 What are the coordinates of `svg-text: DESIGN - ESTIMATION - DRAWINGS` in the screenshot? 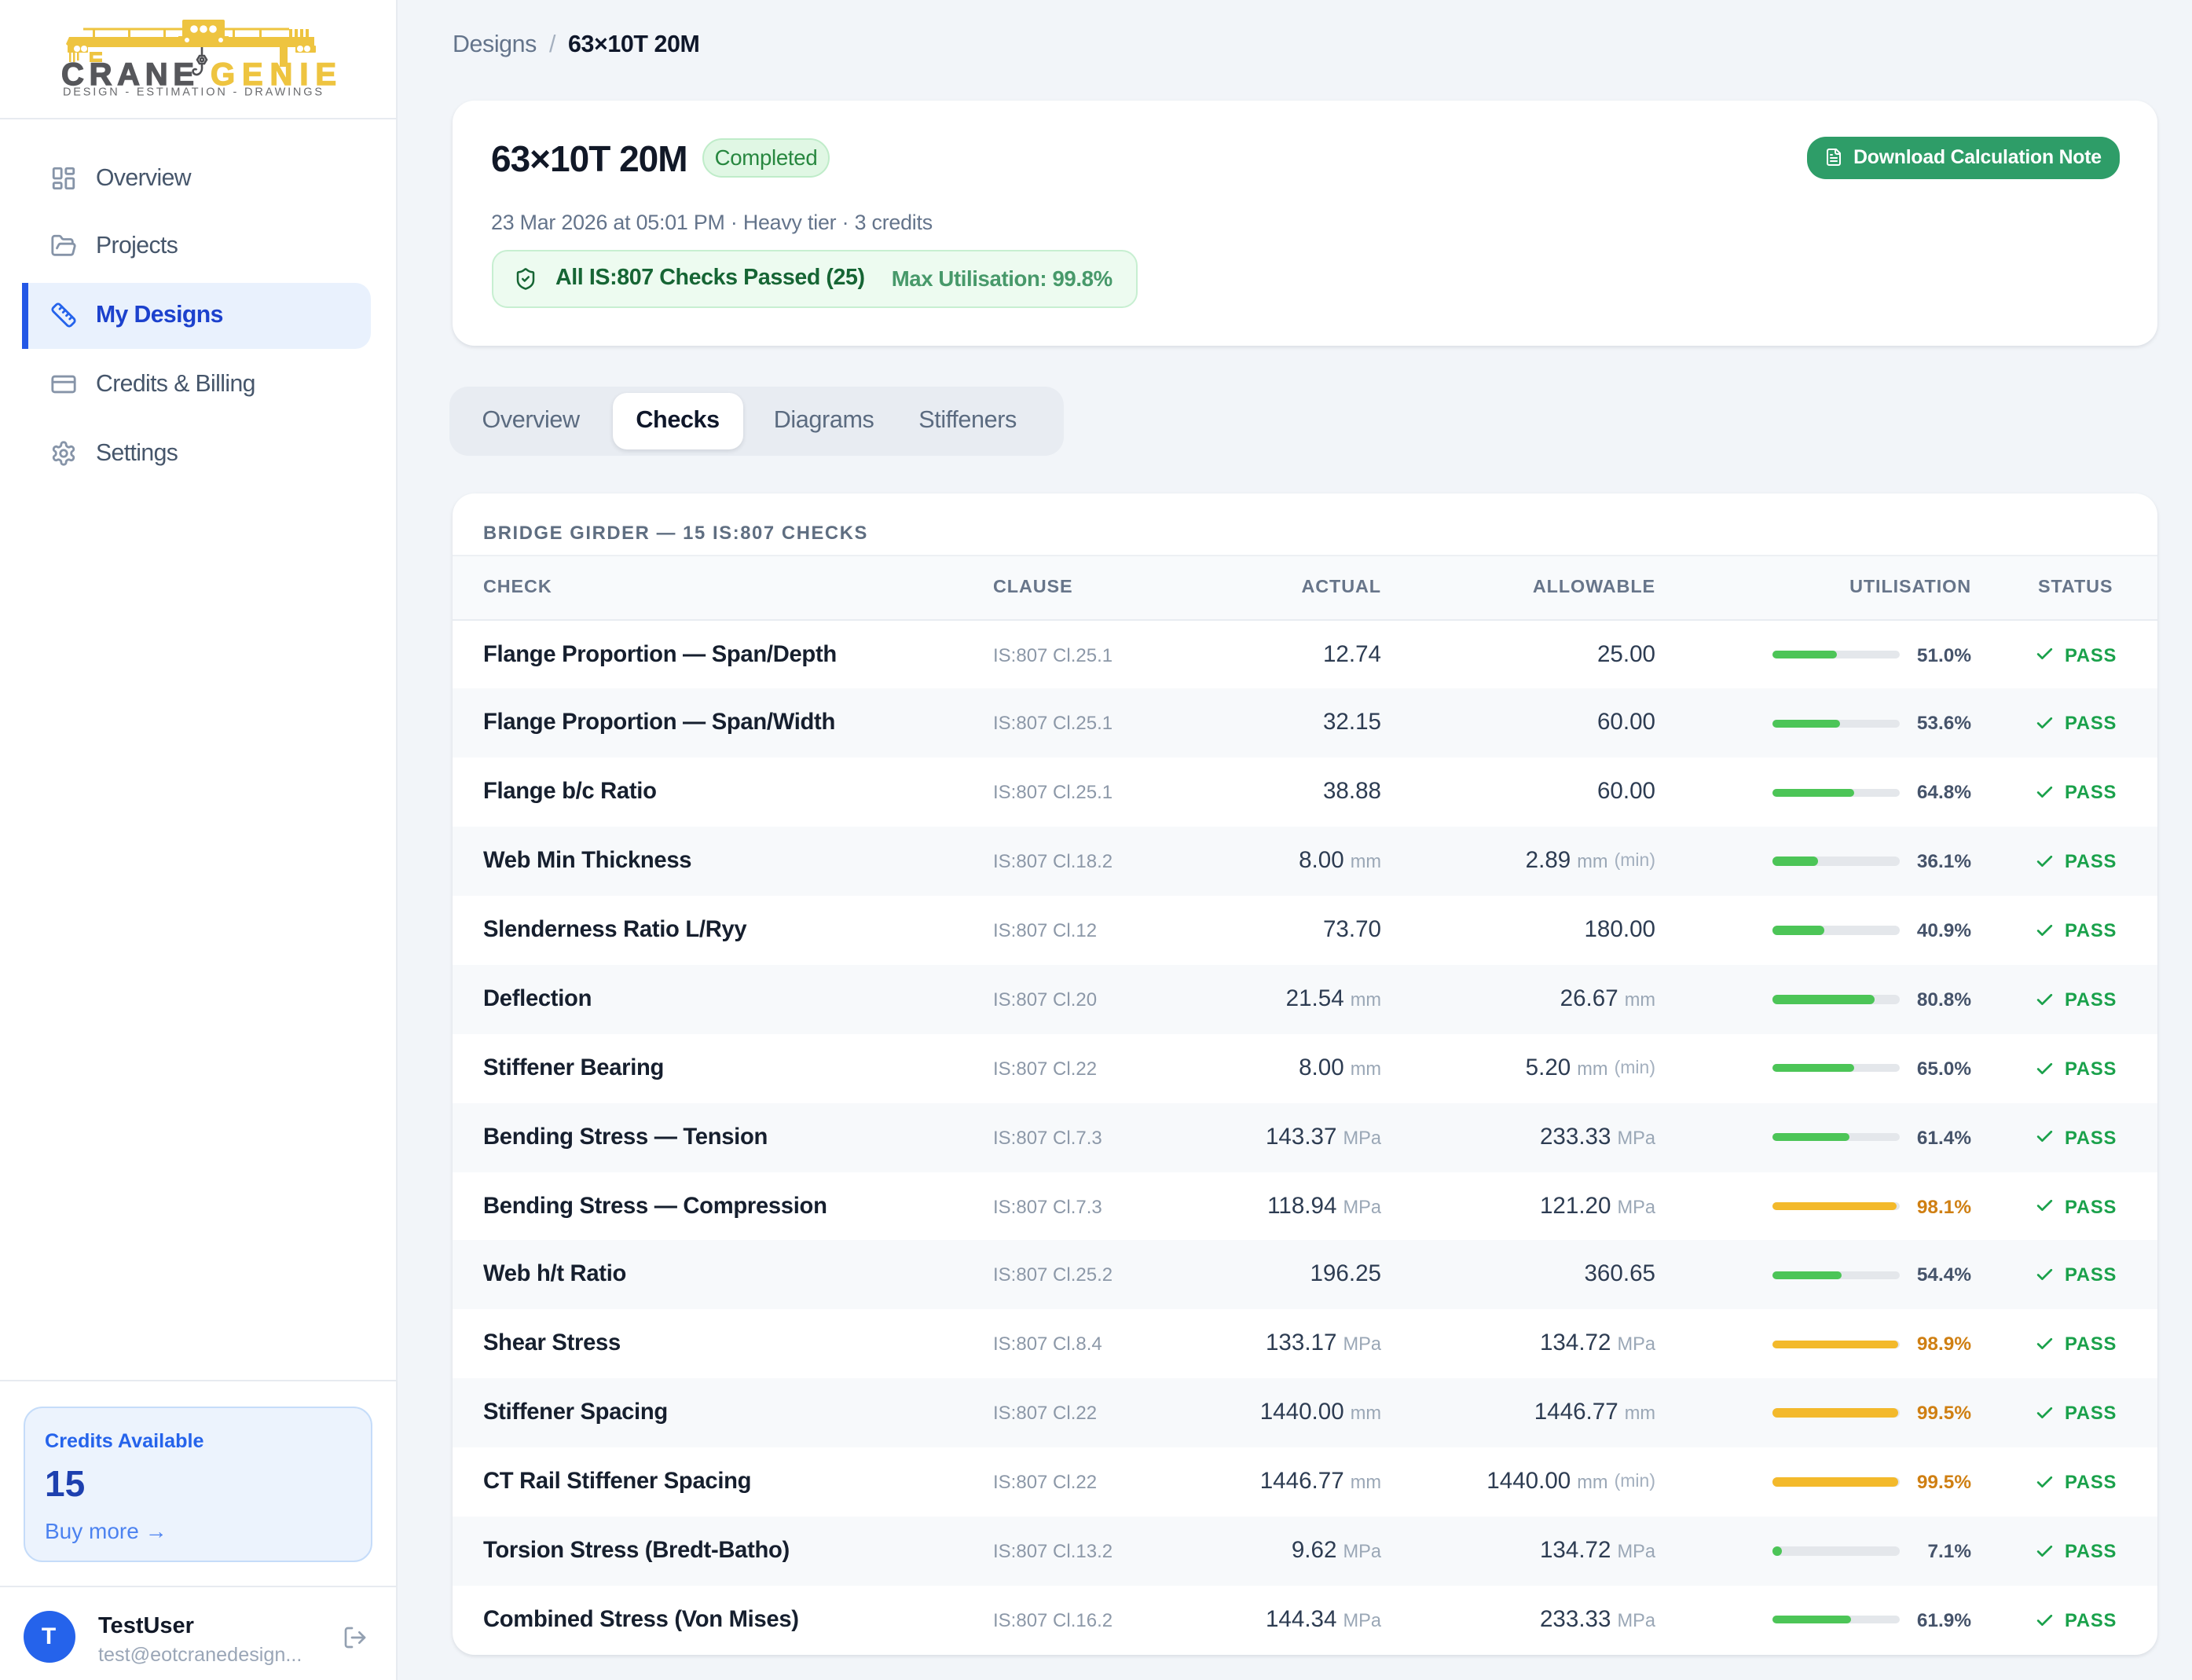 It's located at (192, 92).